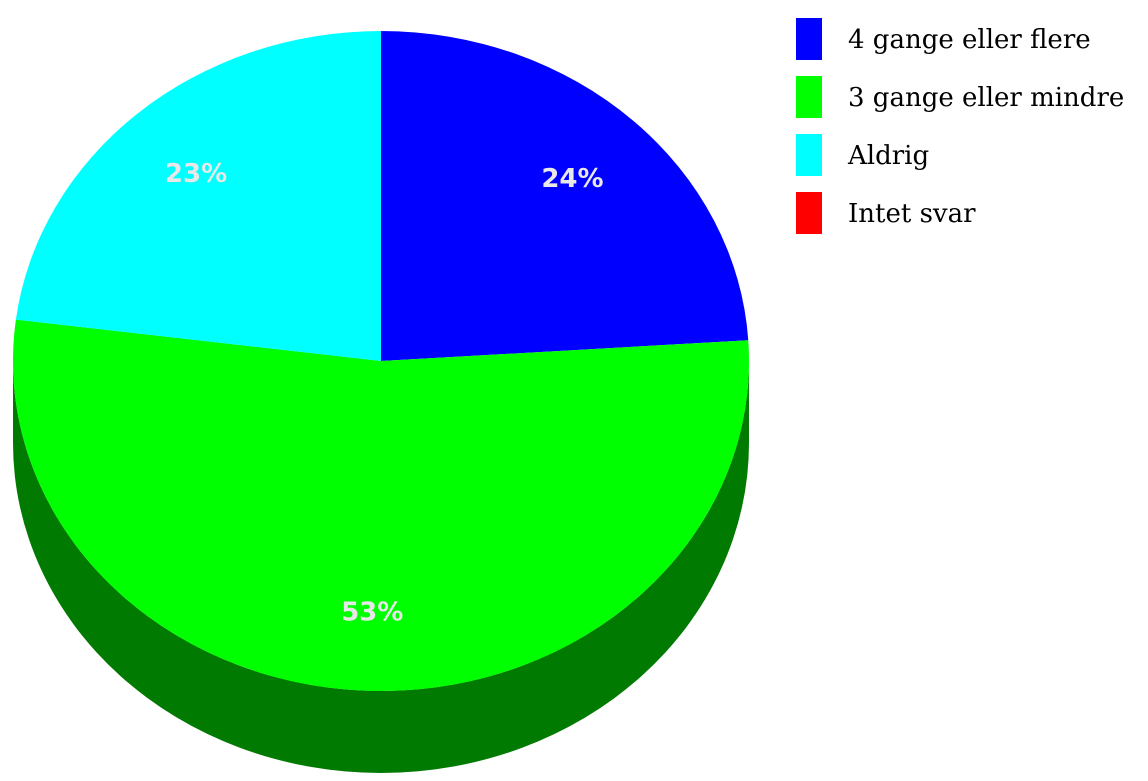  Describe the element at coordinates (196, 174) in the screenshot. I see `data-label-aldrig: 23%` at that location.